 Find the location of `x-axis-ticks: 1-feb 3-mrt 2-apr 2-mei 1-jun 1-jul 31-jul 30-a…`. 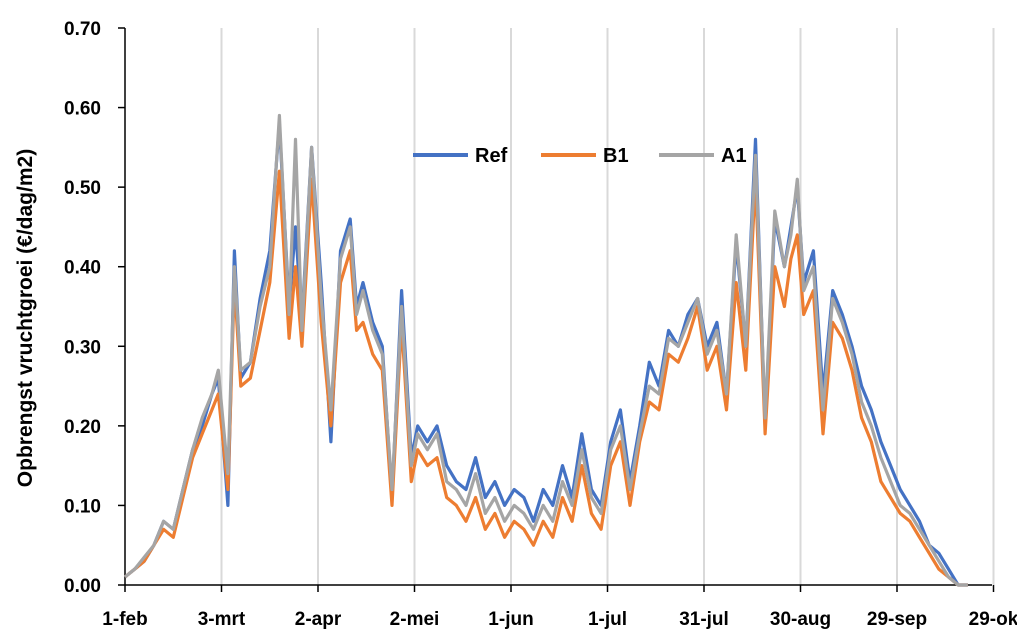

x-axis-ticks: 1-feb 3-mrt 2-apr 2-mei 1-jun 1-jul 31-jul 30-a… is located at coordinates (559, 607).